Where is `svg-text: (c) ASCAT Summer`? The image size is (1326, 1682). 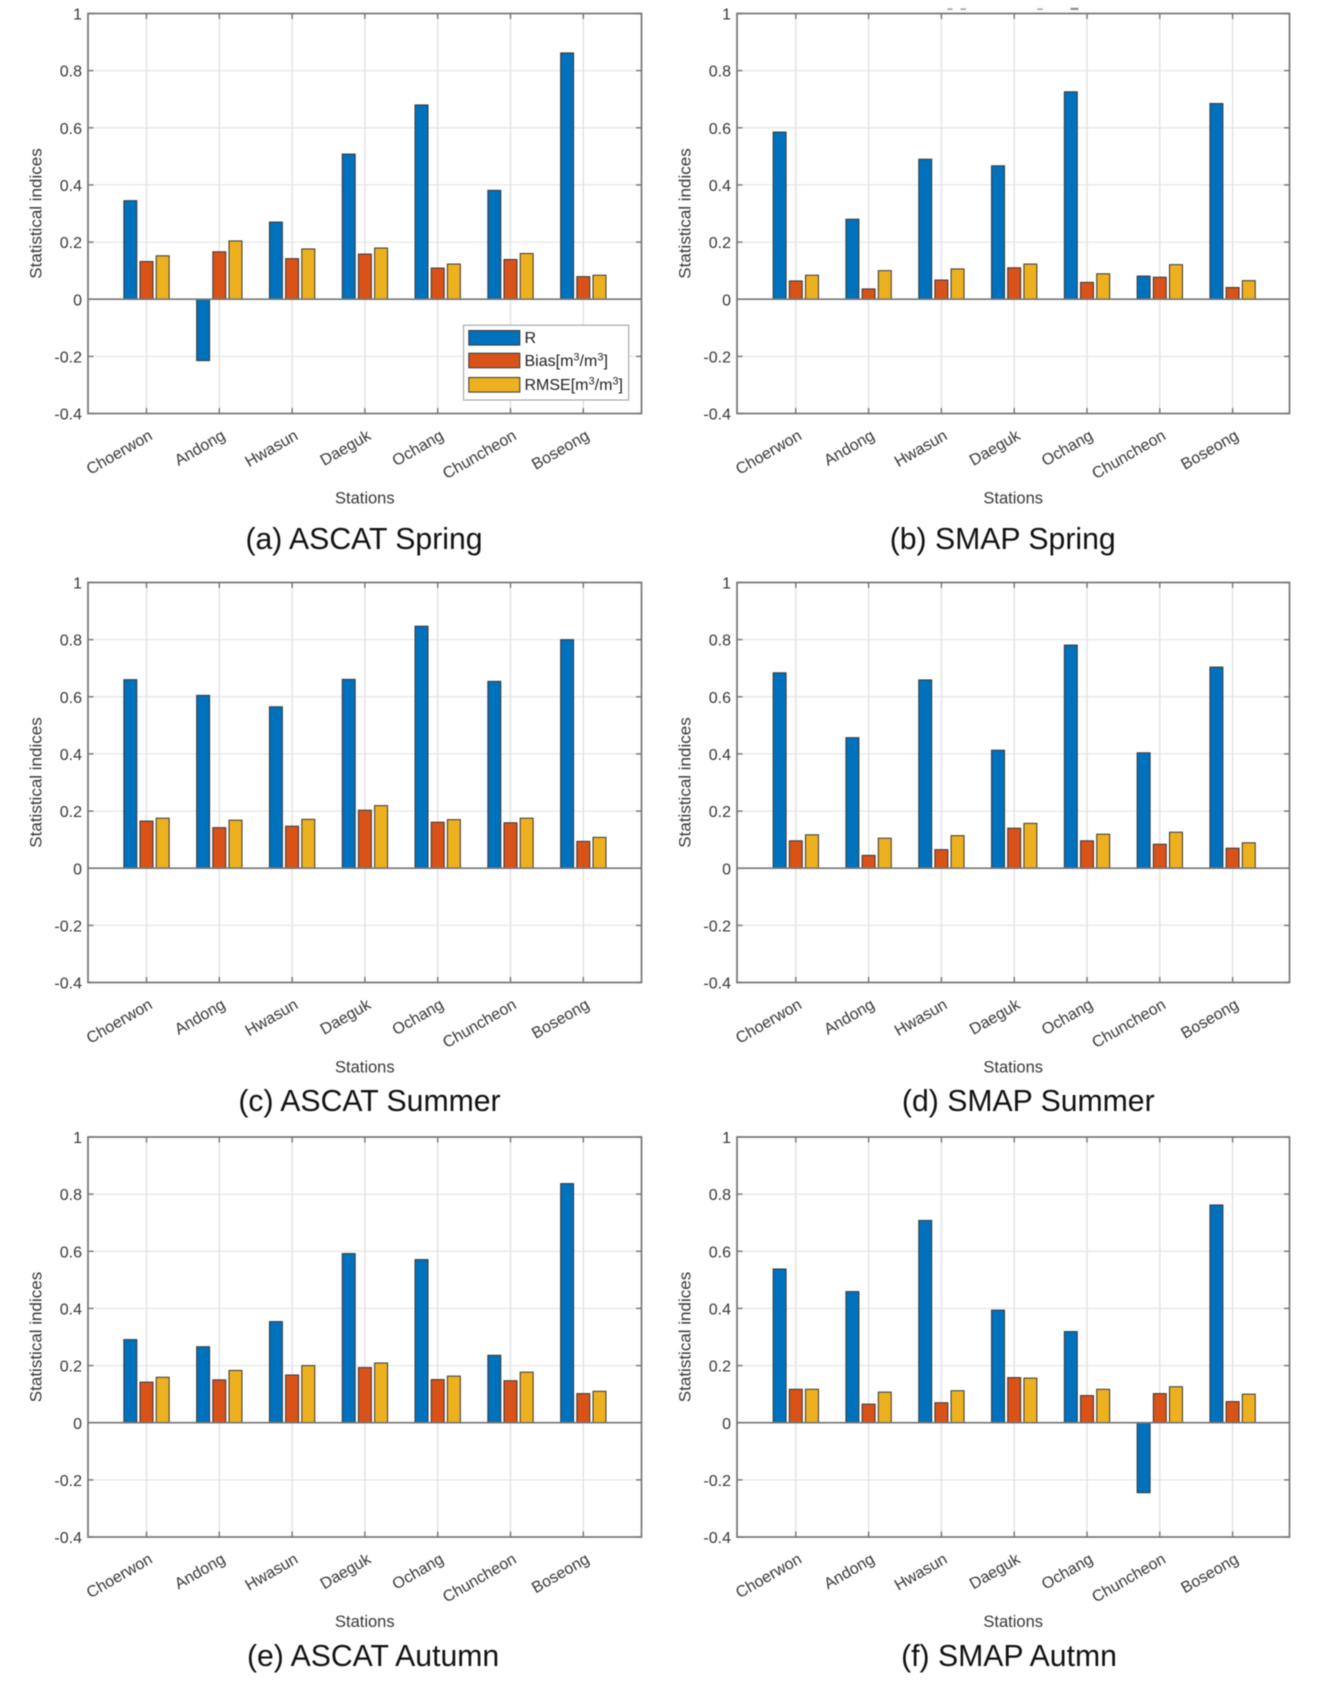 svg-text: (c) ASCAT Summer is located at coordinates (369, 1101).